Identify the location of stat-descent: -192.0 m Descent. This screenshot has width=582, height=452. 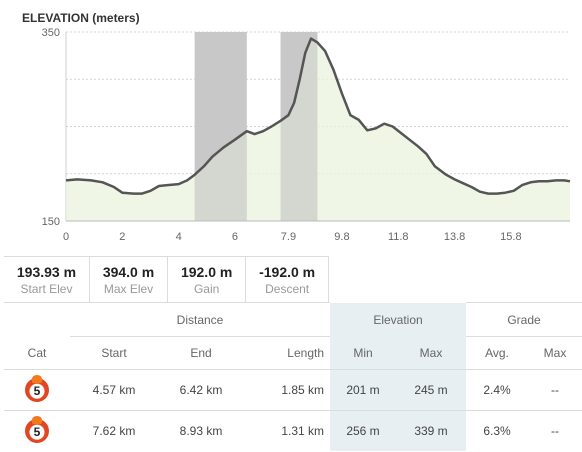
(286, 280).